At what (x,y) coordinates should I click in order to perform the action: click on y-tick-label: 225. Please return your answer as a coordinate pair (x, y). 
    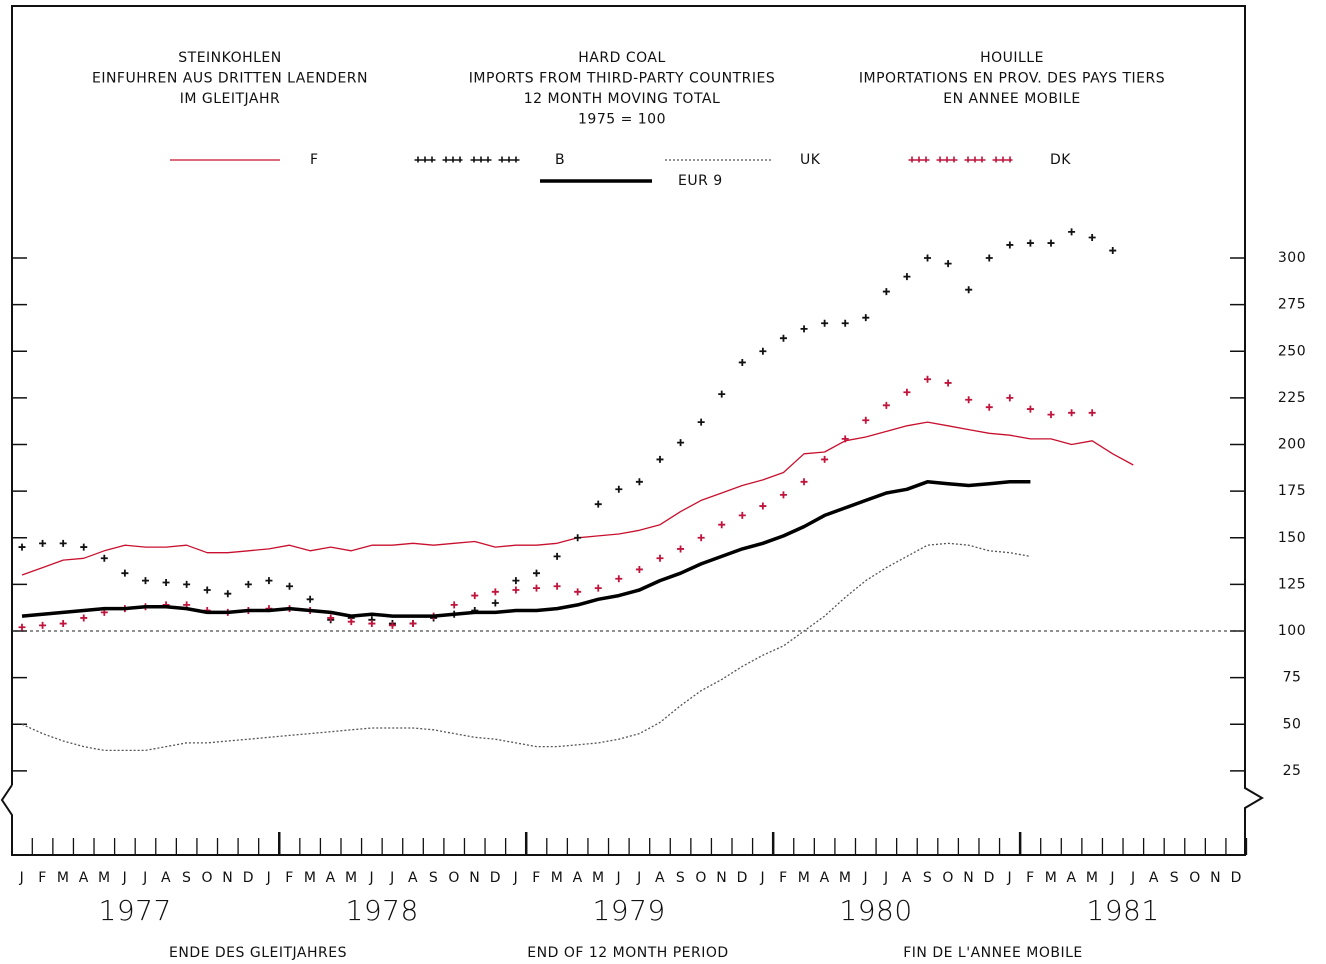
    Looking at the image, I should click on (1292, 398).